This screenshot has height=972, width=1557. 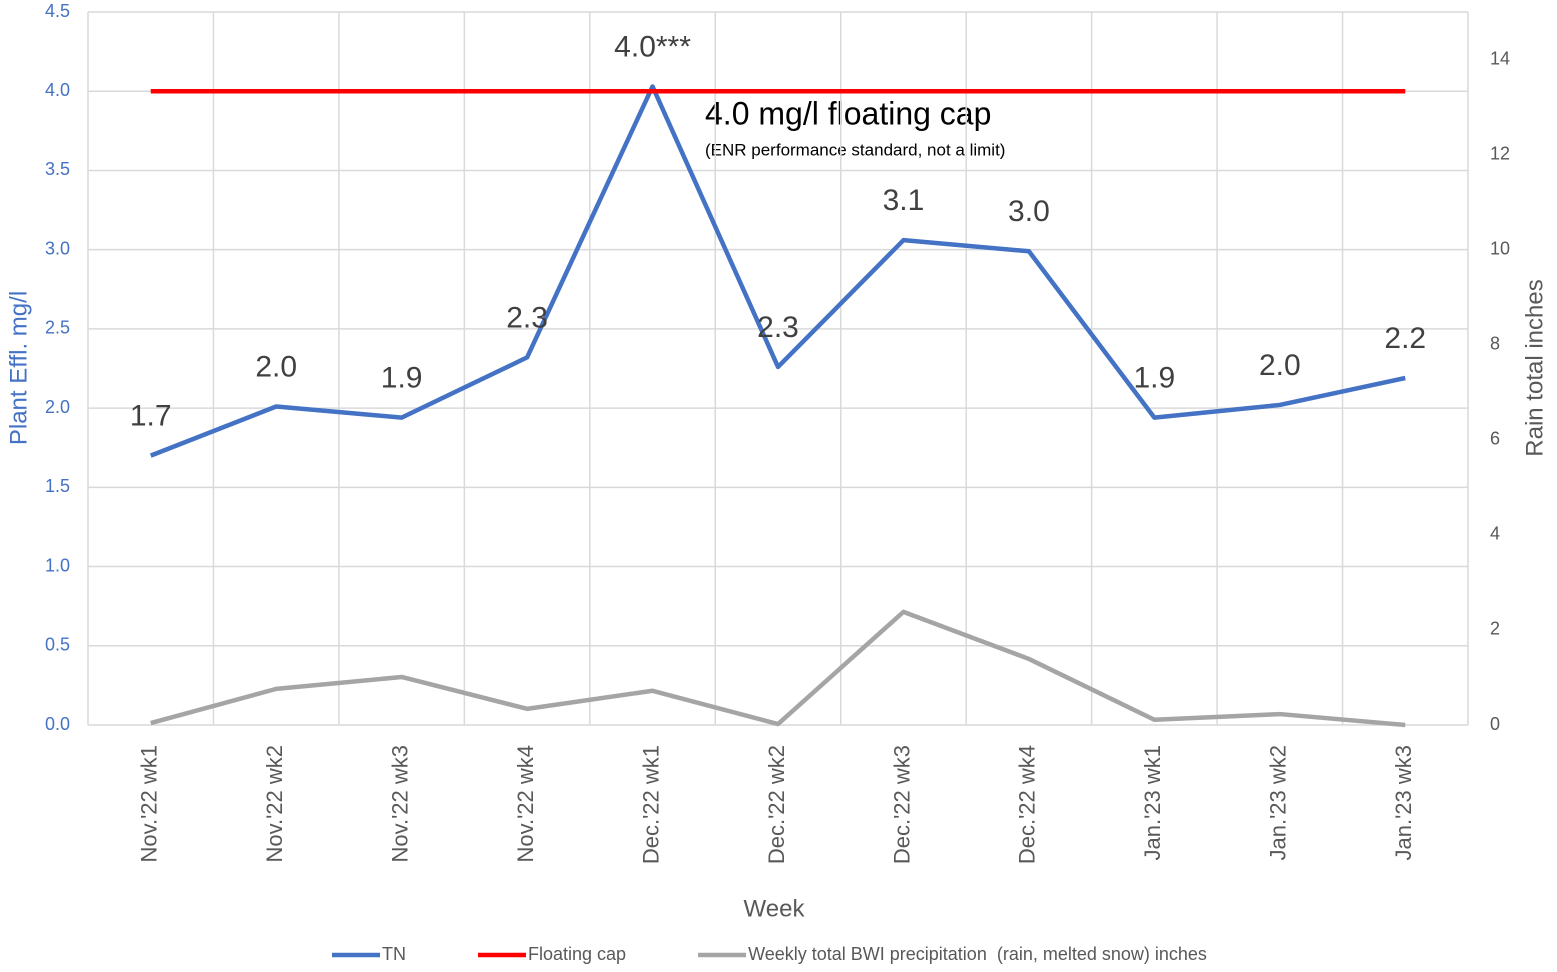 What do you see at coordinates (1278, 803) in the screenshot?
I see `x-tick-label: Jan.'23 wk2` at bounding box center [1278, 803].